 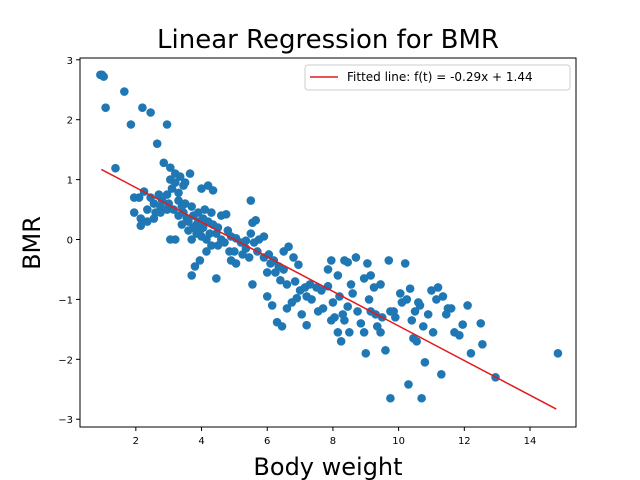 I want to click on x-tick-label: 14, so click(x=530, y=441).